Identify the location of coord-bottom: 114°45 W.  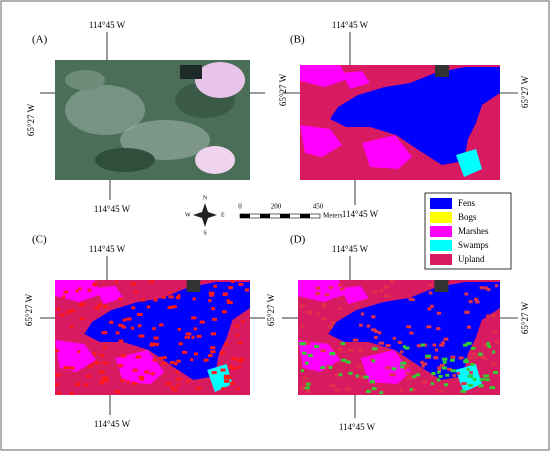
(112, 209).